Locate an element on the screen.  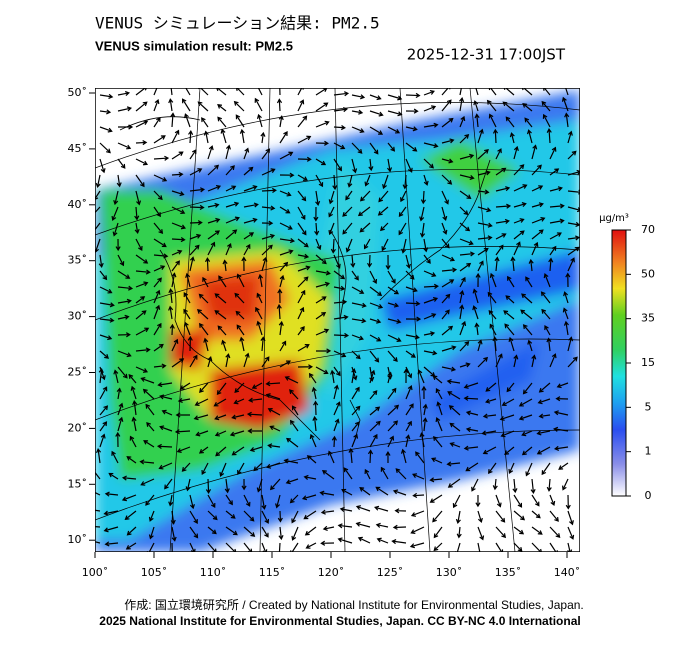
colorbar-tick-label: 50 is located at coordinates (648, 273).